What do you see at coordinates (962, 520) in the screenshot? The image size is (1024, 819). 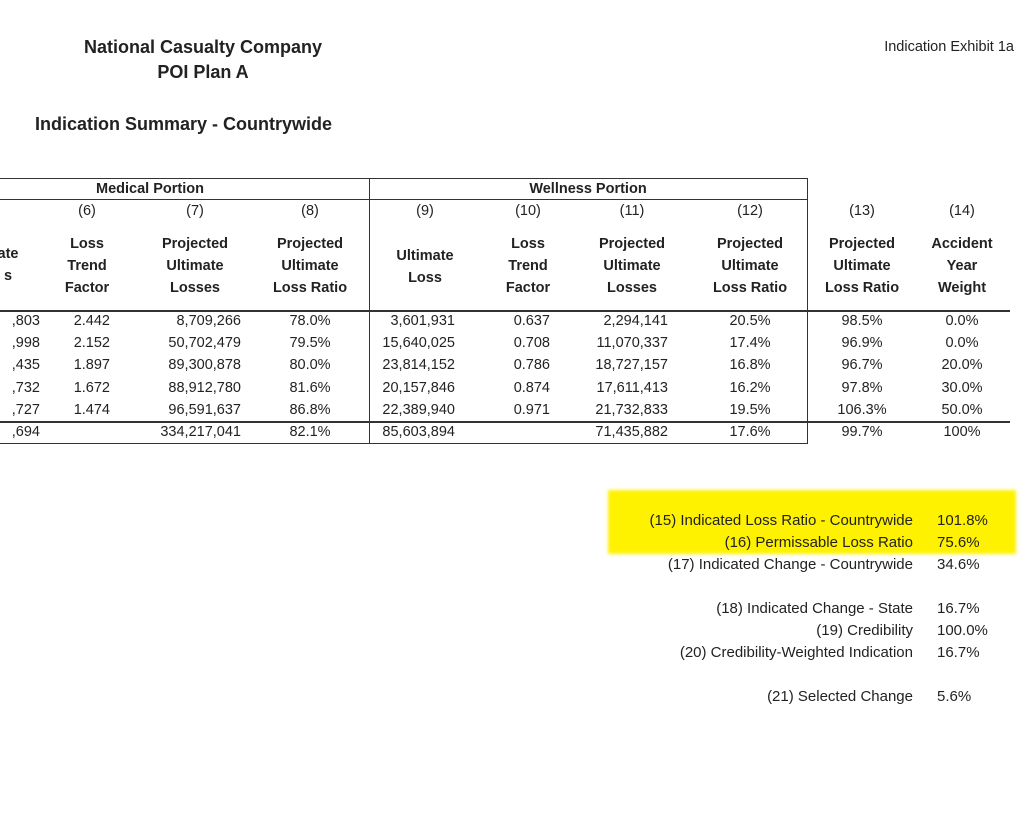 I see `summary-value: 101.8%` at bounding box center [962, 520].